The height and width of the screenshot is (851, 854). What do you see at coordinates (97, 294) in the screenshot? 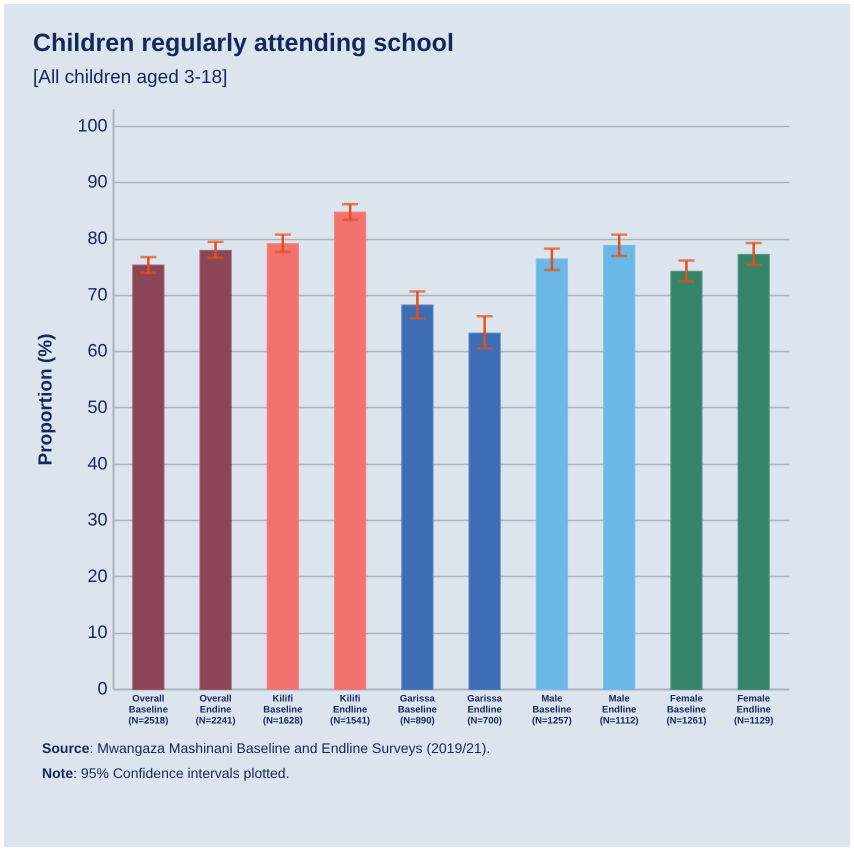
I see `y-tick-label: 70` at bounding box center [97, 294].